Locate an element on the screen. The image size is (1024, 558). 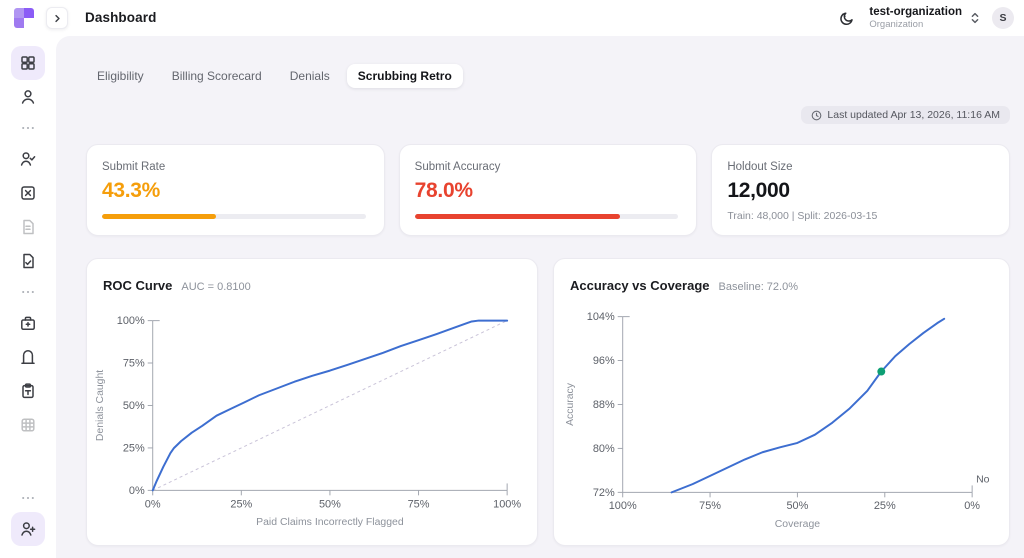
svg-text: 88% is located at coordinates (604, 405).